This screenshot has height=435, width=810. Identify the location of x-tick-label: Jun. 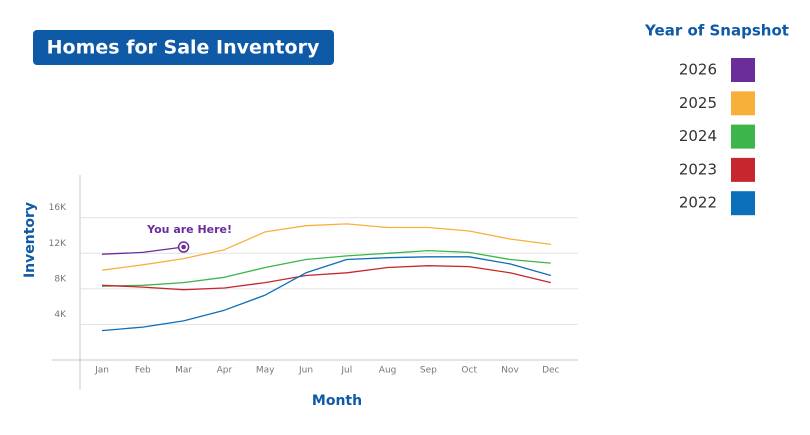
(305, 371).